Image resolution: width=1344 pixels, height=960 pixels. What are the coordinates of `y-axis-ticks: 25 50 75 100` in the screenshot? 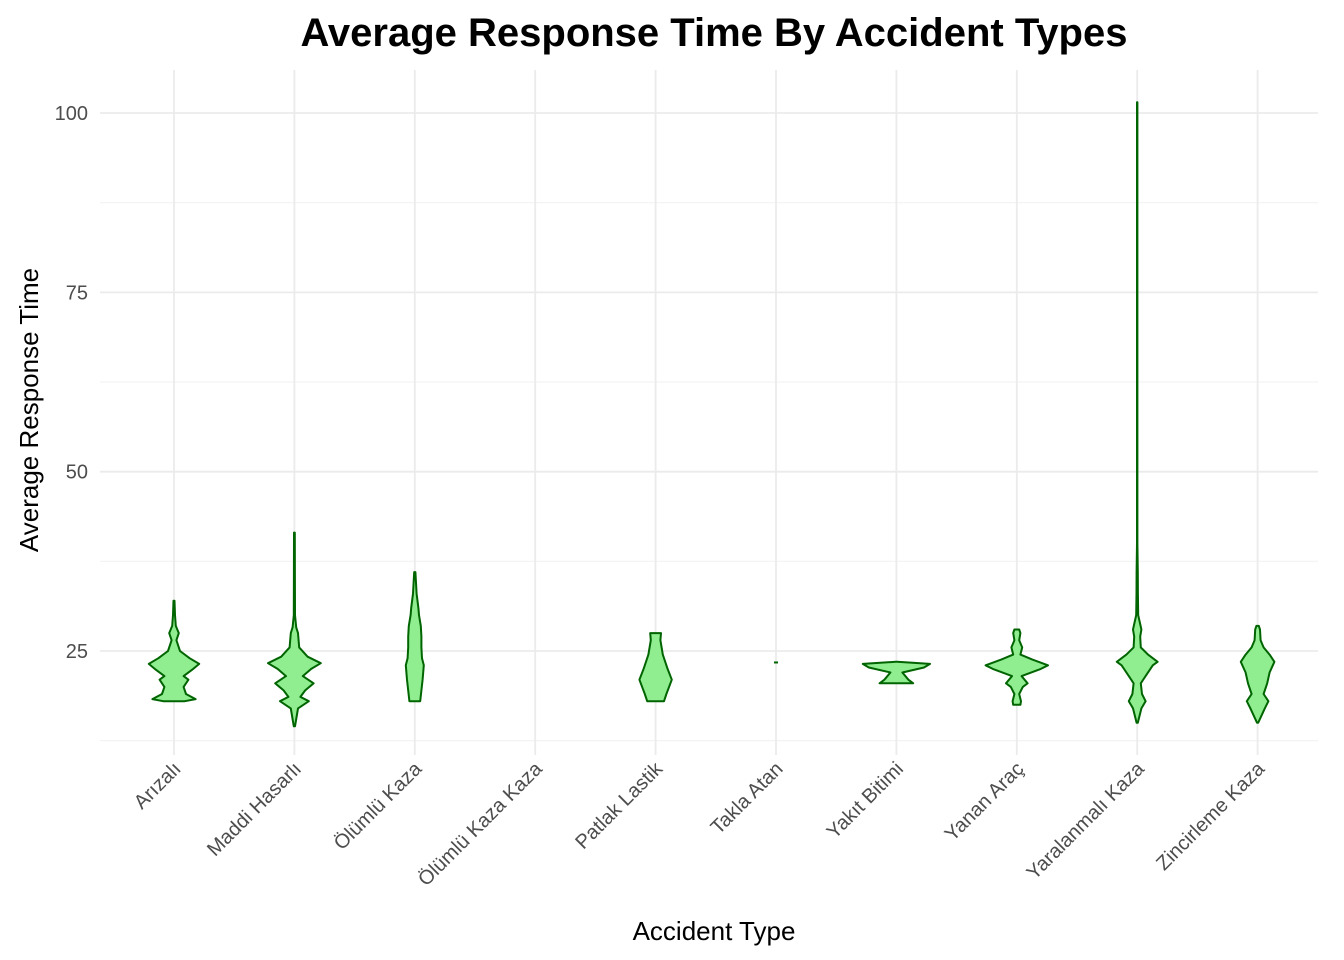 It's located at (71, 383).